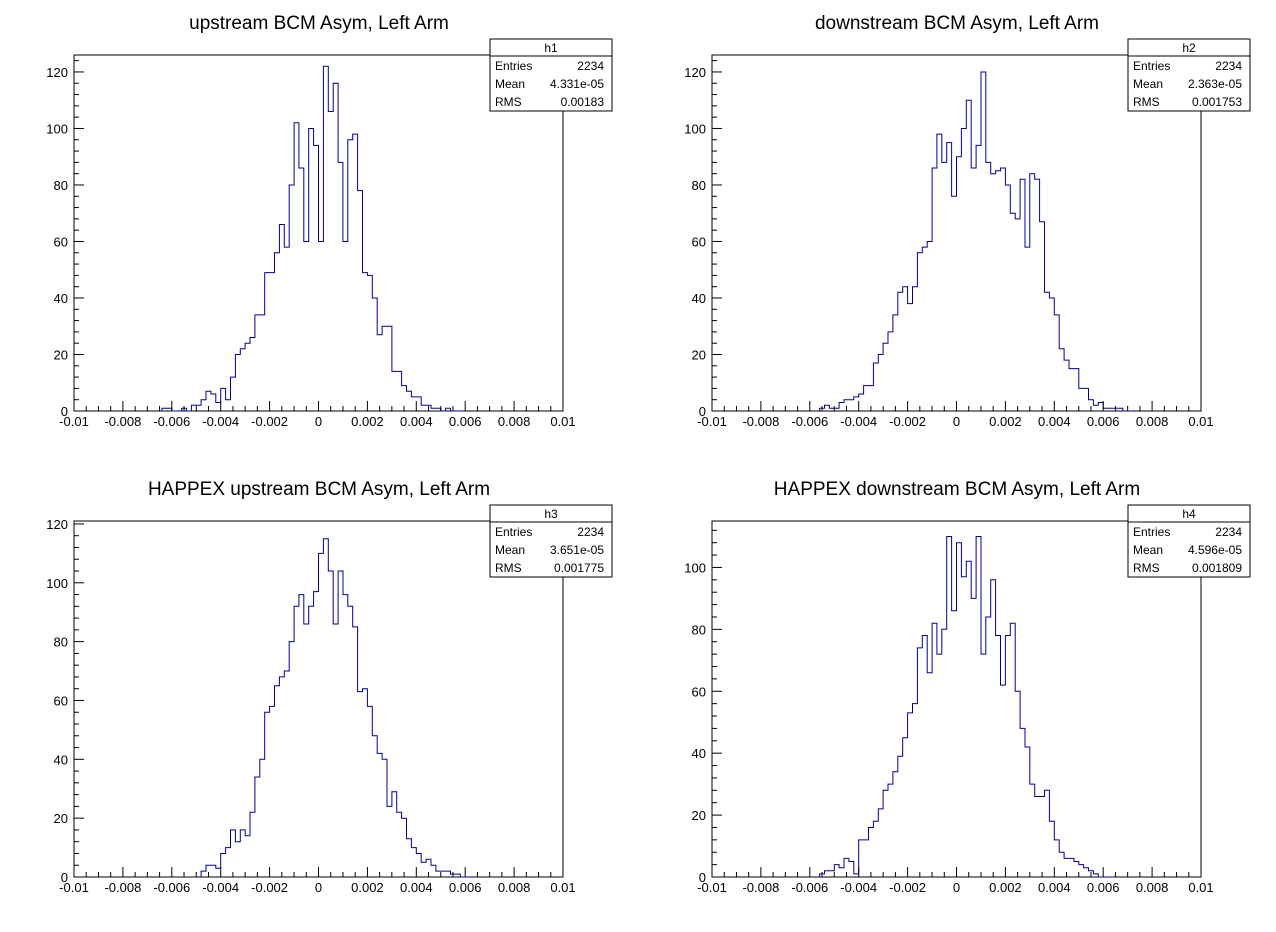  I want to click on stats-box: h2 Entries 2234 Mean 2.363e-05 RMS 0.001753, so click(1189, 75).